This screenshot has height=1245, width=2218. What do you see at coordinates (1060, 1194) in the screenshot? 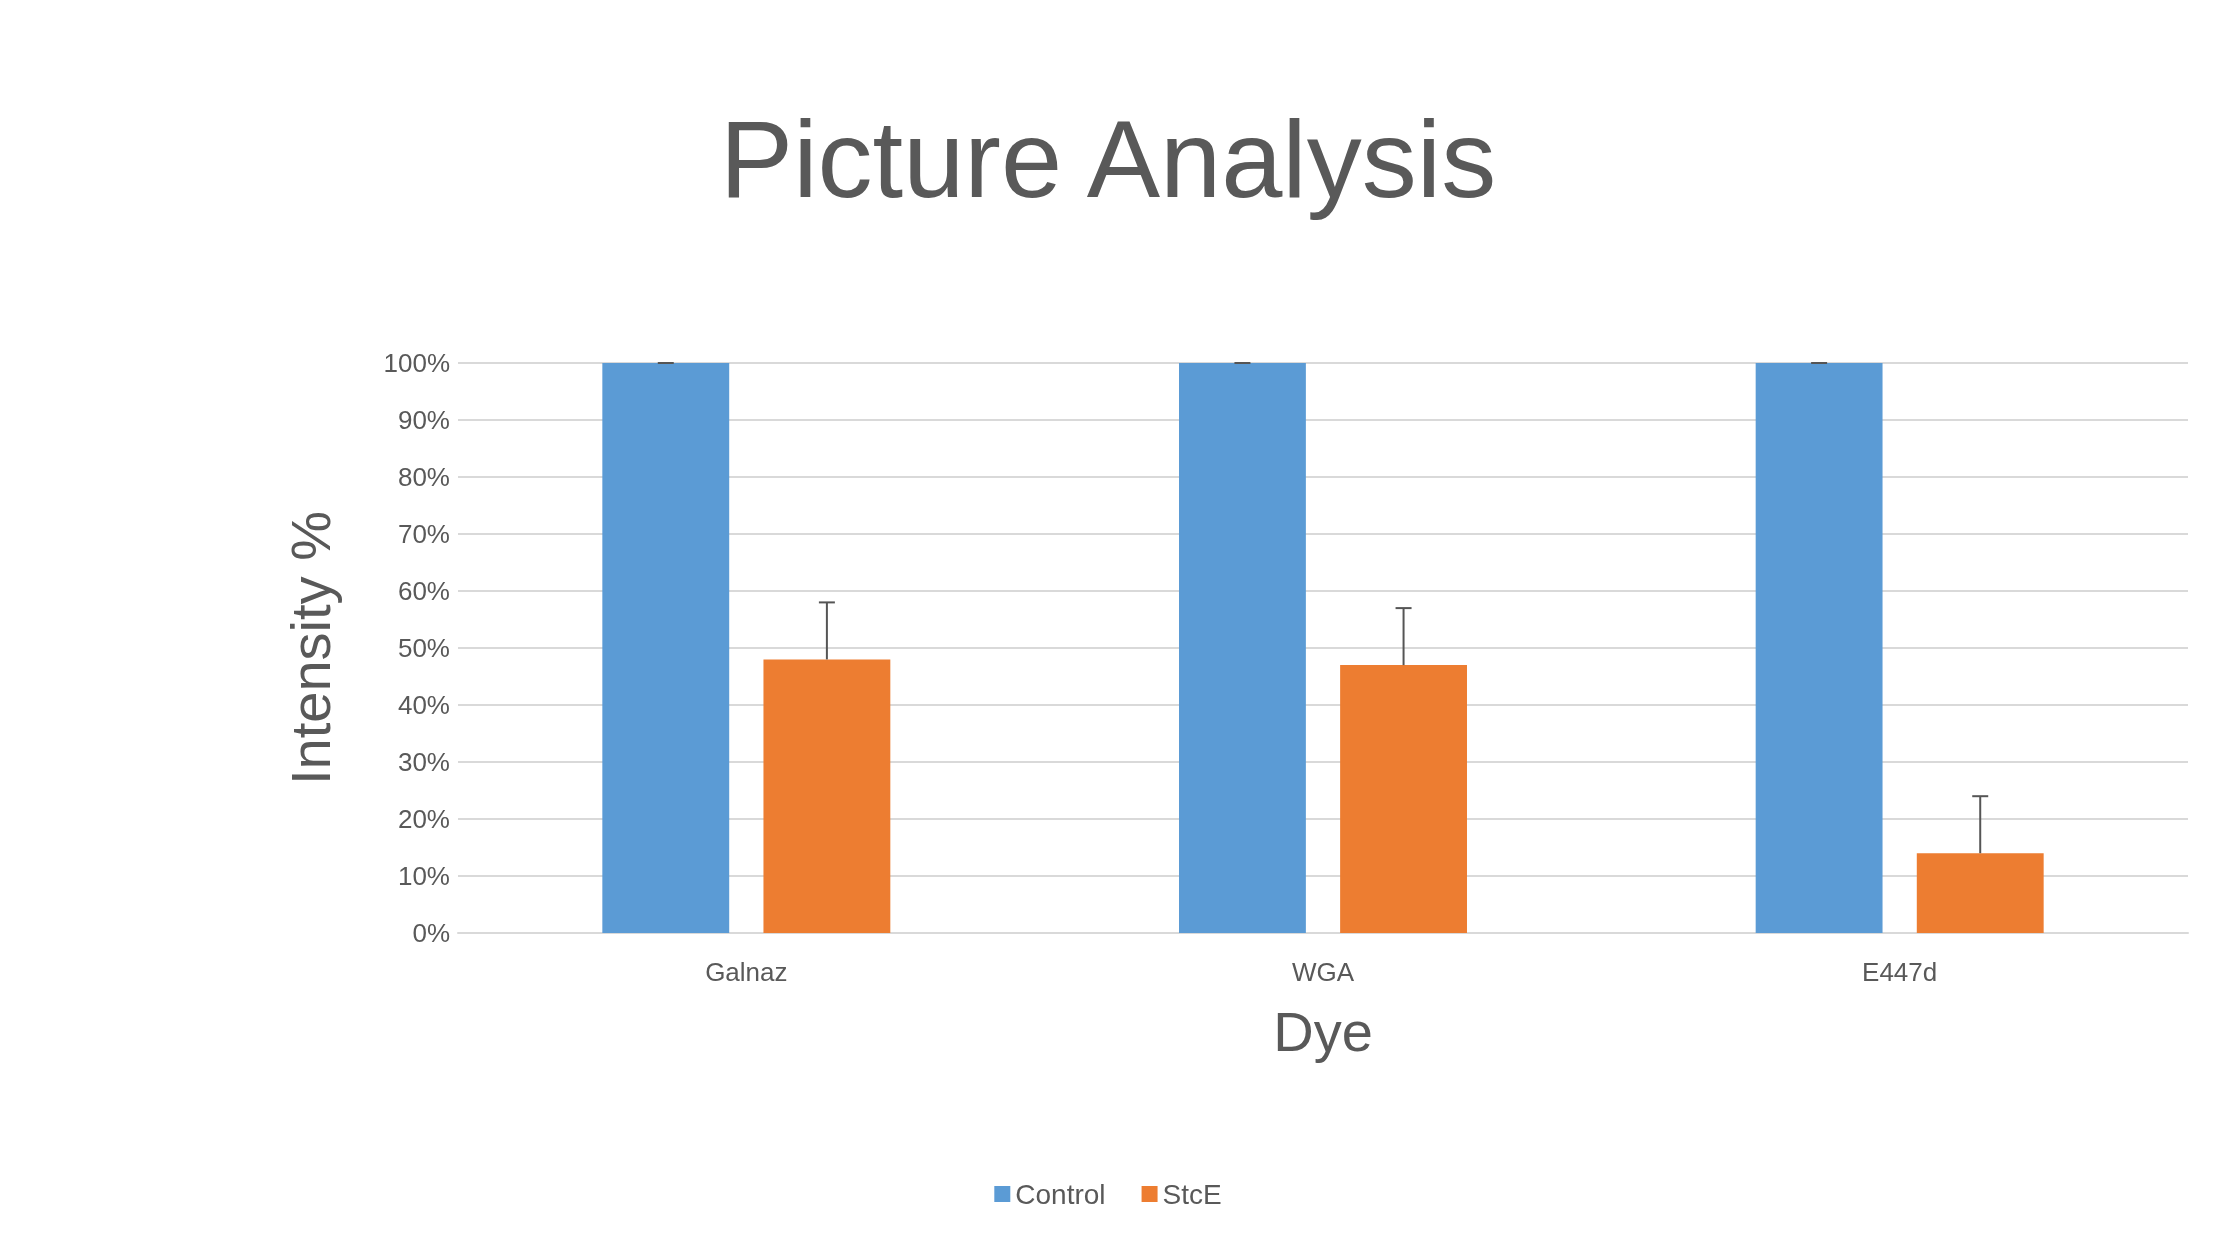
I see `legend-label: Control` at bounding box center [1060, 1194].